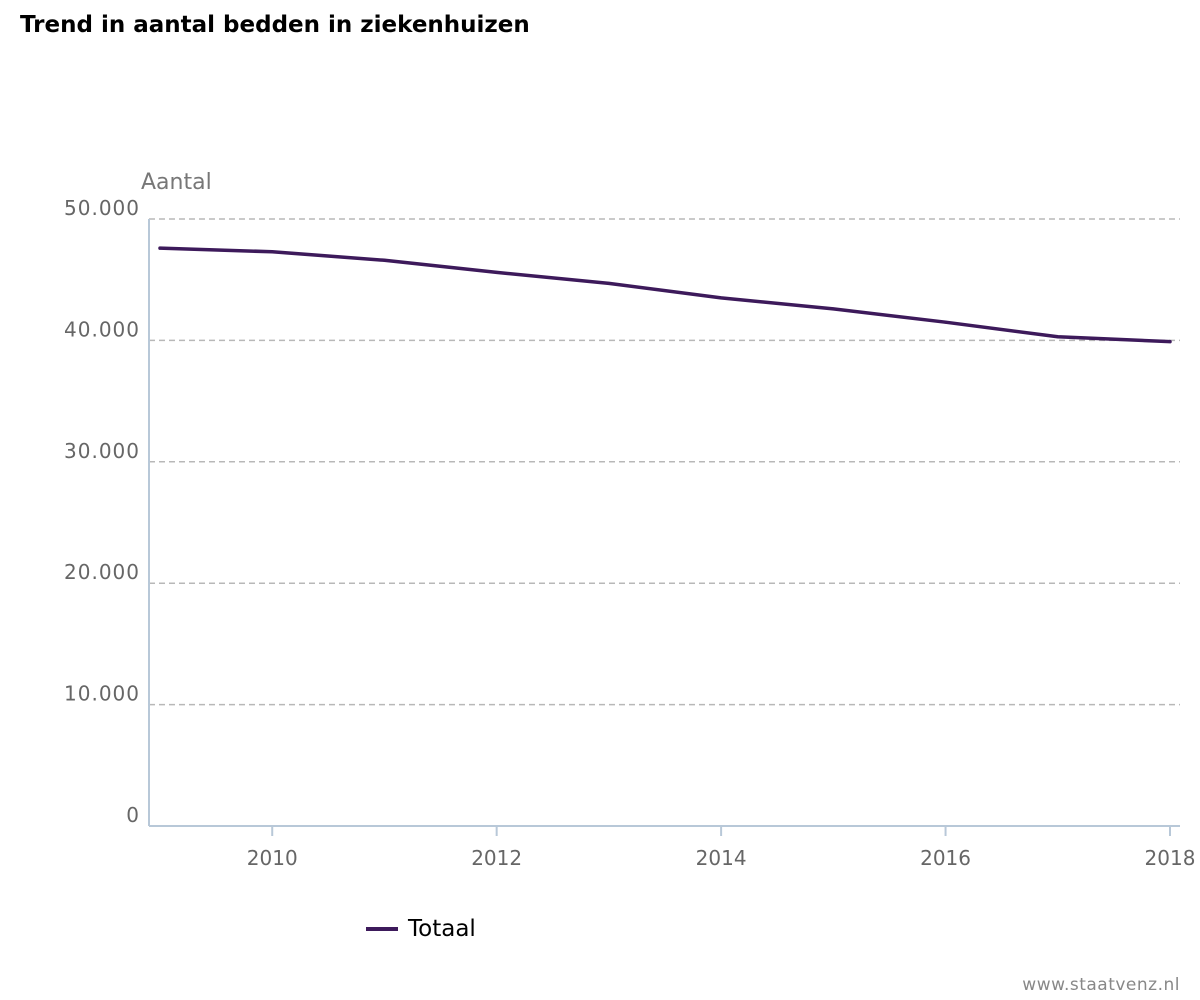 This screenshot has height=1000, width=1200. I want to click on series-line-totaal, so click(665, 295).